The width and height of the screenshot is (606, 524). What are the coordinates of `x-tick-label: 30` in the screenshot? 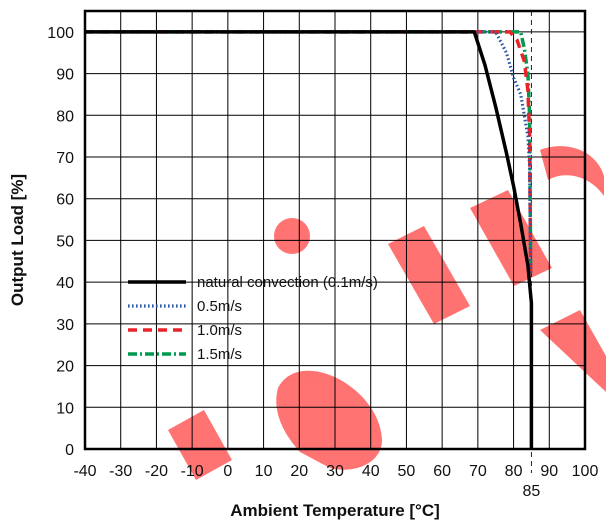 It's located at (335, 471).